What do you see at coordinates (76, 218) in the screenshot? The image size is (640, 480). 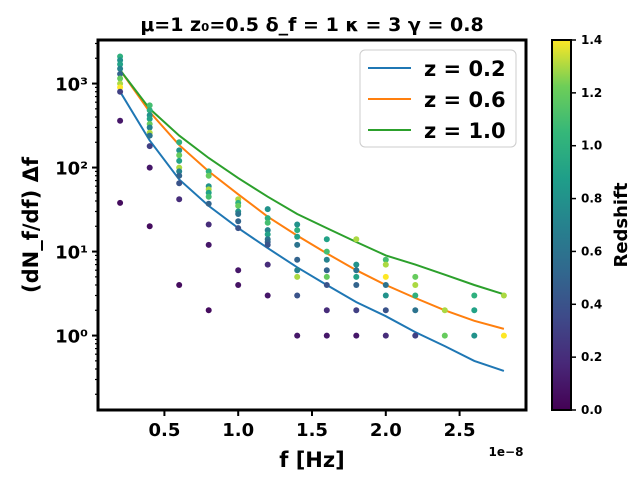 I see `y-axis-ticks: 10⁰ 10¹ 10² 10³` at bounding box center [76, 218].